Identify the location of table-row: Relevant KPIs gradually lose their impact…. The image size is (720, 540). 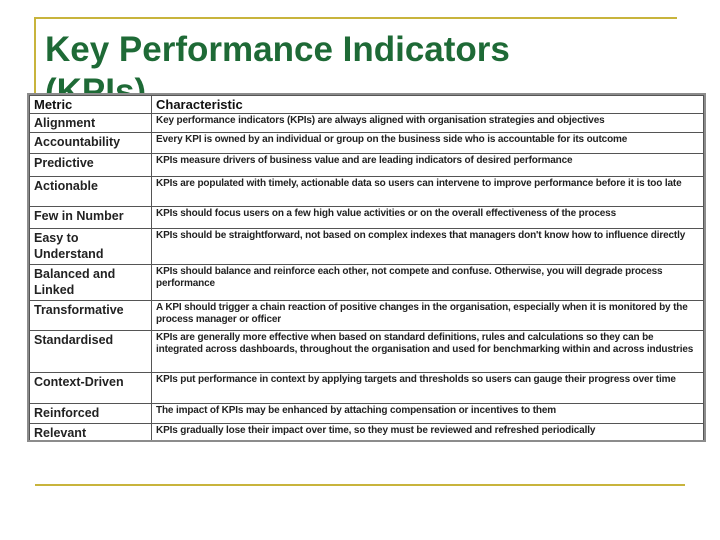
(366, 431).